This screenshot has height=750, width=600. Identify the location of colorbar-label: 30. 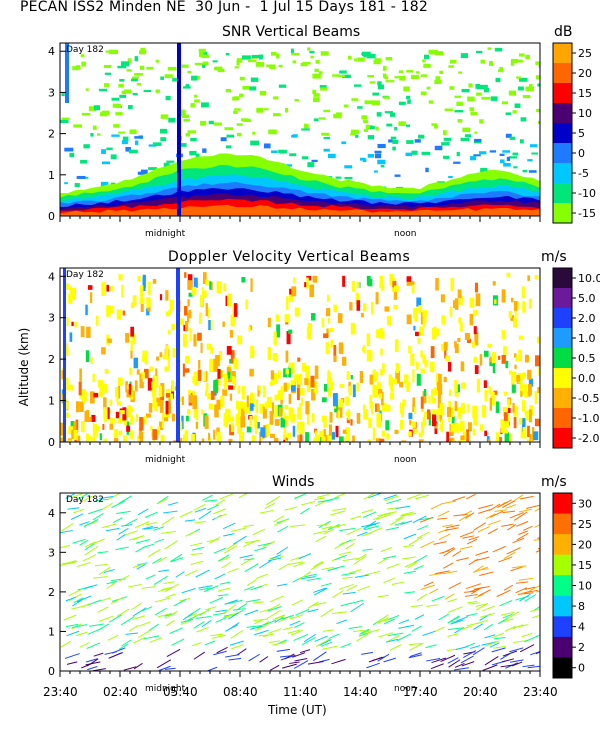
(585, 503).